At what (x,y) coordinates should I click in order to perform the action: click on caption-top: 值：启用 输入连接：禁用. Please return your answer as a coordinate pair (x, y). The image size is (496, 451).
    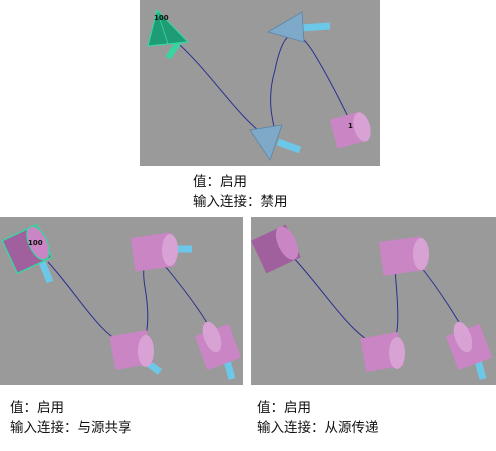
    Looking at the image, I should click on (240, 192).